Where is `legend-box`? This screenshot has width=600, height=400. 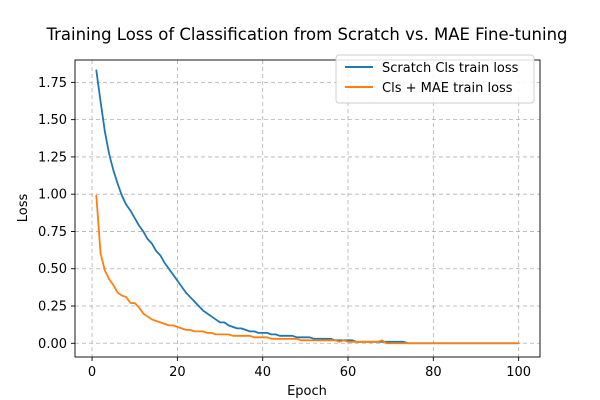
legend-box is located at coordinates (435, 79).